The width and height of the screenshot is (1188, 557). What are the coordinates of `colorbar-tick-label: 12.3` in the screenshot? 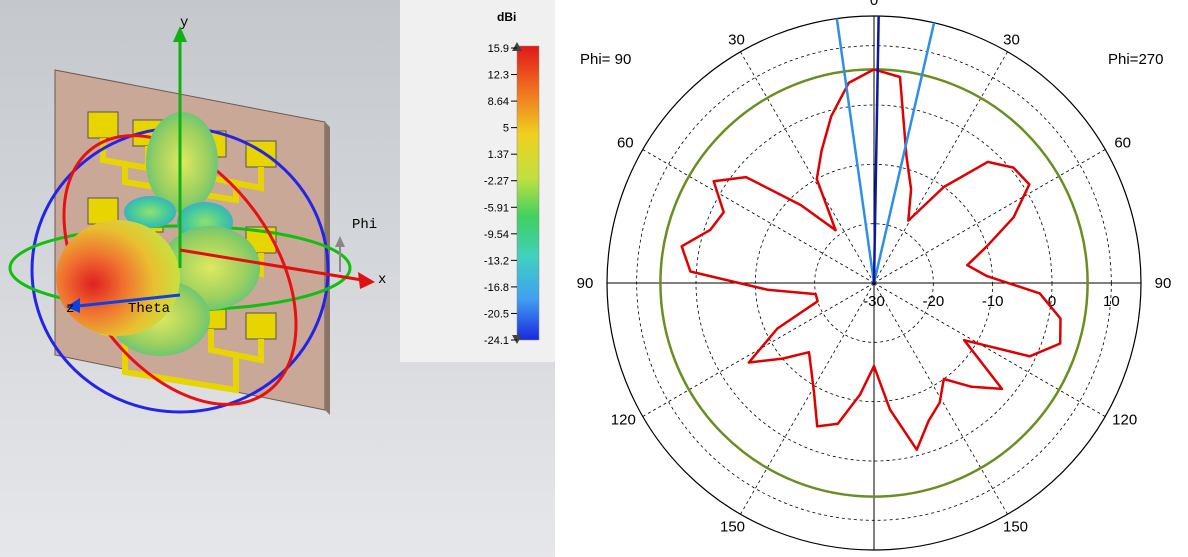 It's located at (498, 76).